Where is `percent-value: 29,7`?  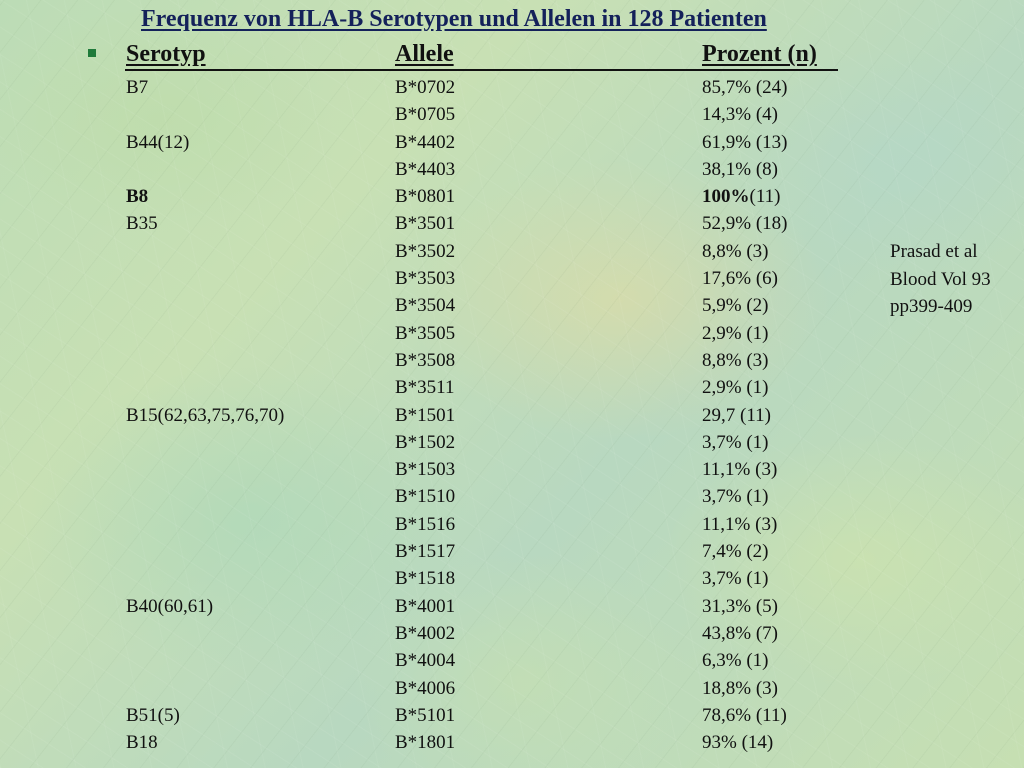
percent-value: 29,7 is located at coordinates (719, 415).